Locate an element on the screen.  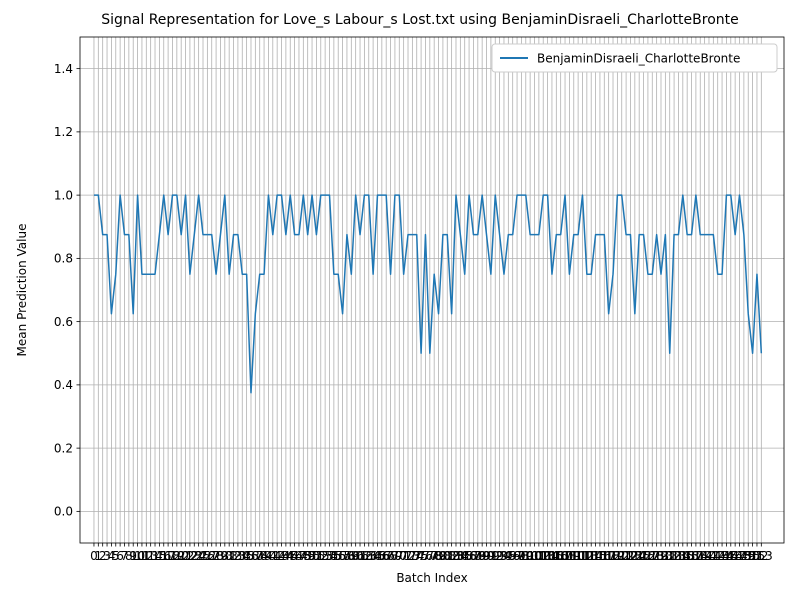
y-tick-label: 1.4 is located at coordinates (63, 69).